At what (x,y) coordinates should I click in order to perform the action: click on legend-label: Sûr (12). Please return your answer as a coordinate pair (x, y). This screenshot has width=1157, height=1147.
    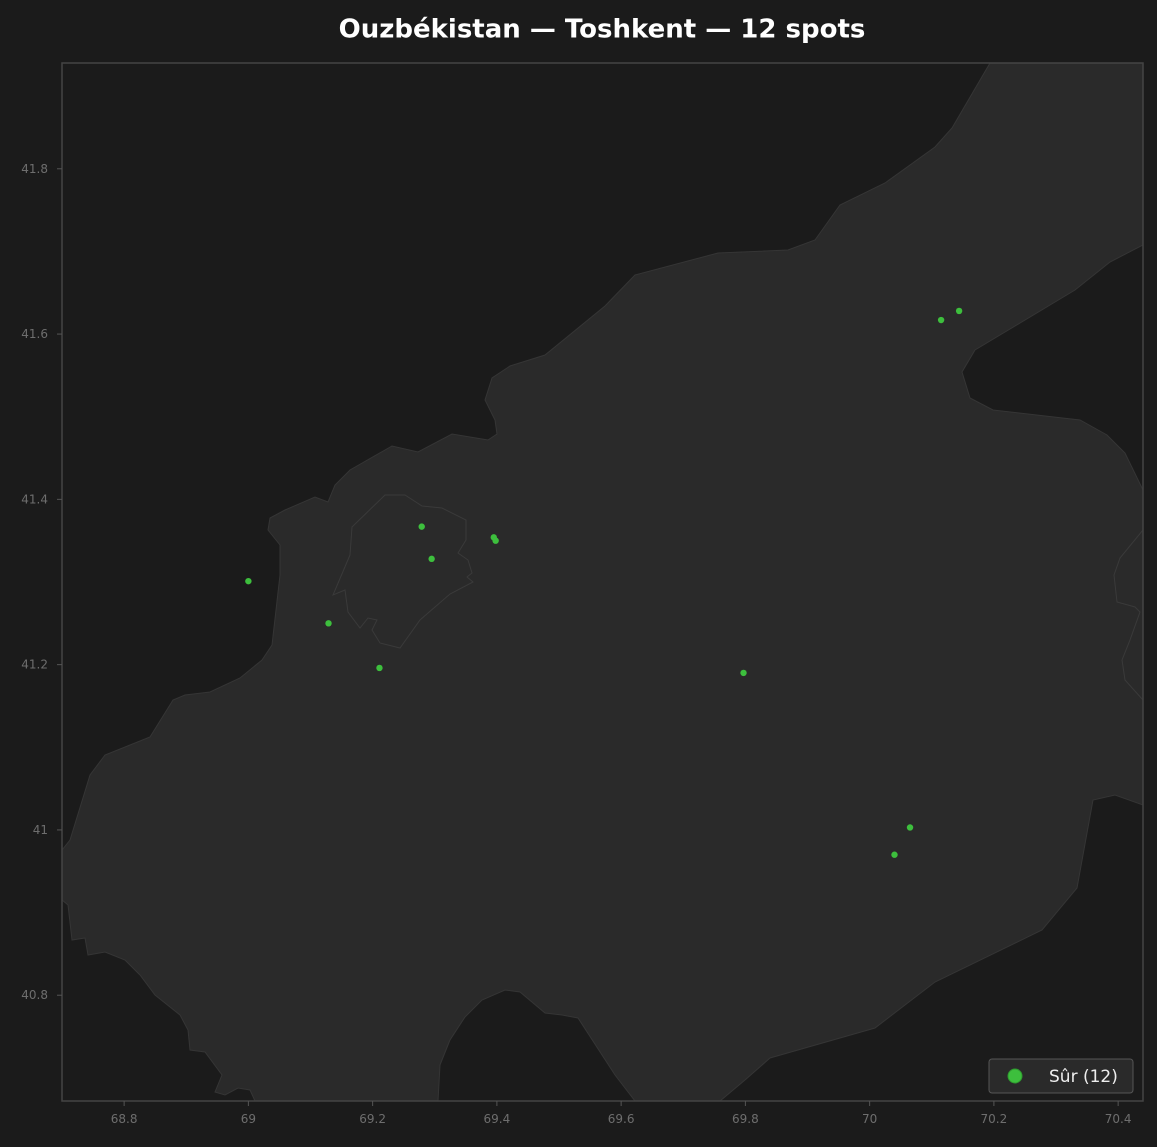
    Looking at the image, I should click on (1083, 1077).